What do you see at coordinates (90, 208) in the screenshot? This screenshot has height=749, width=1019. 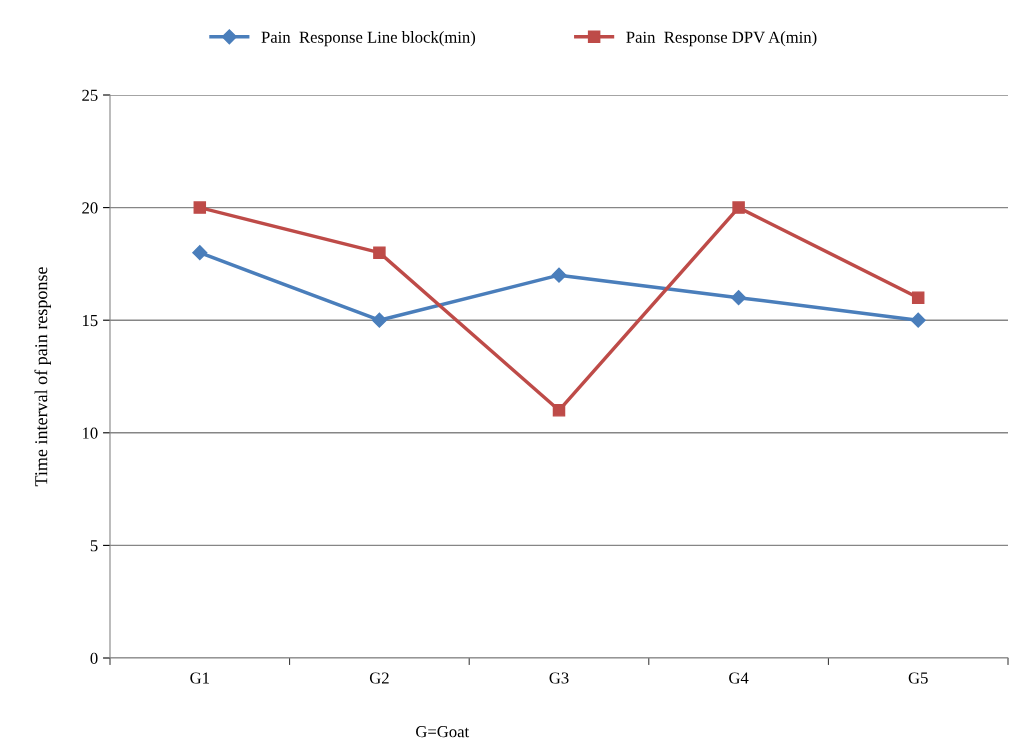 I see `y-tick-label: 20` at bounding box center [90, 208].